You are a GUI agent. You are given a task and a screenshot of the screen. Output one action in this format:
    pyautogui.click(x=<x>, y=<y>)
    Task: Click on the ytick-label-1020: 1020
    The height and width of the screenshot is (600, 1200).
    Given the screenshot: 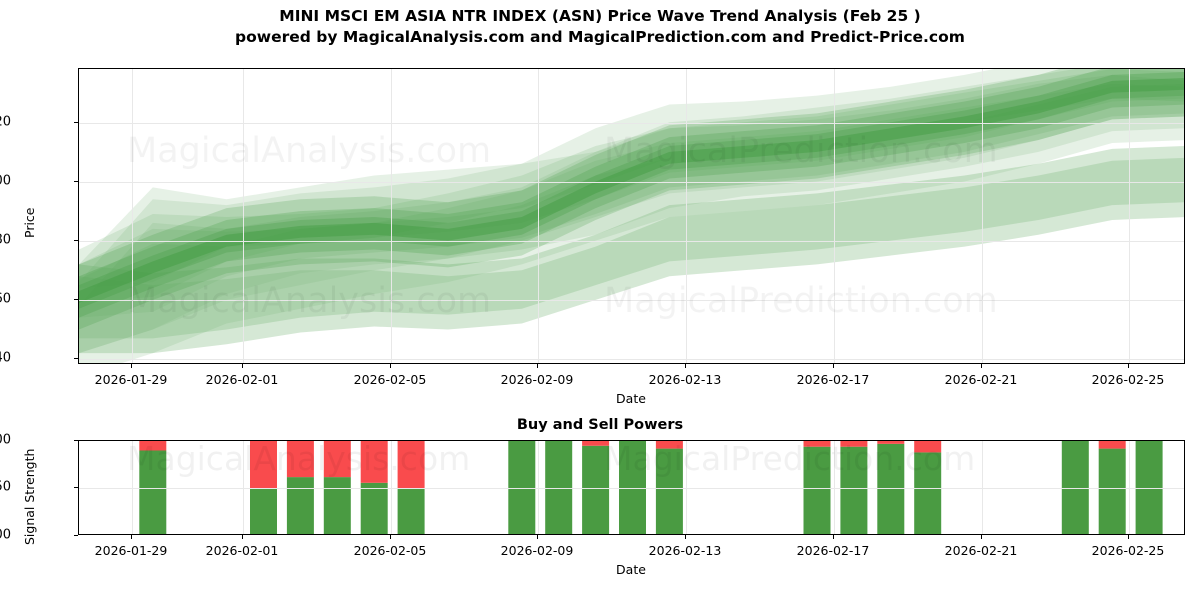 What is the action you would take?
    pyautogui.click(x=5, y=122)
    